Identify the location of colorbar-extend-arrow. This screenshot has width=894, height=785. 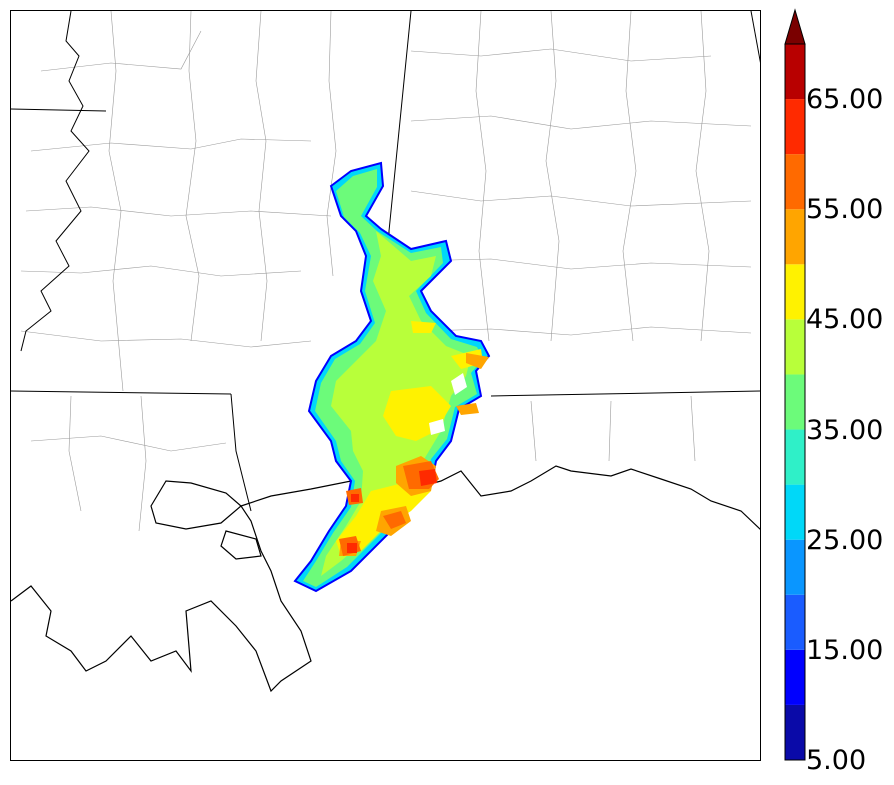
(795, 26).